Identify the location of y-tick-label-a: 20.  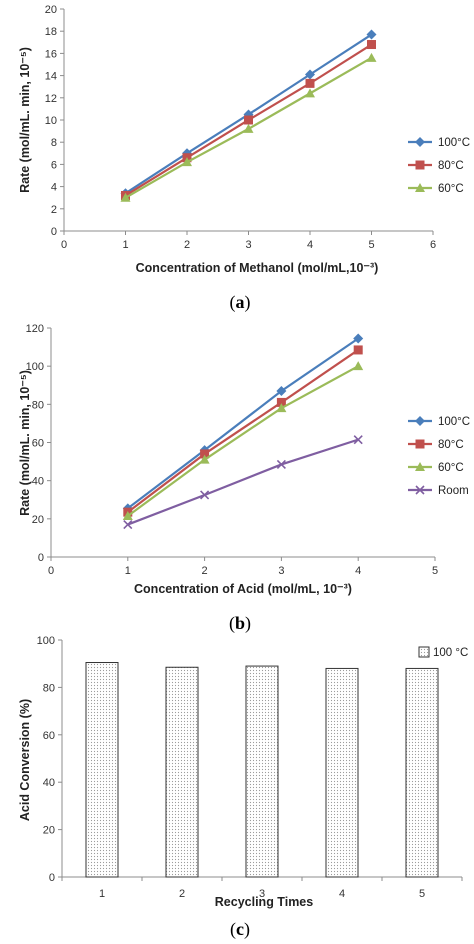
(51, 10).